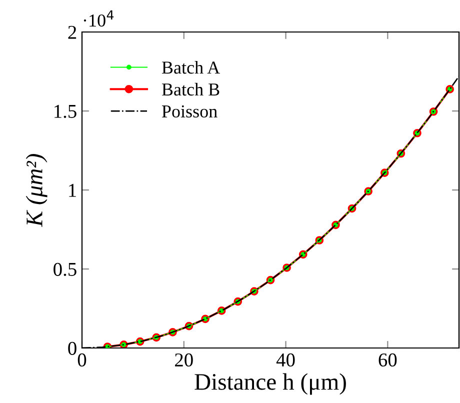  Describe the element at coordinates (37, 190) in the screenshot. I see `y-axis-title: K (μm²)` at that location.